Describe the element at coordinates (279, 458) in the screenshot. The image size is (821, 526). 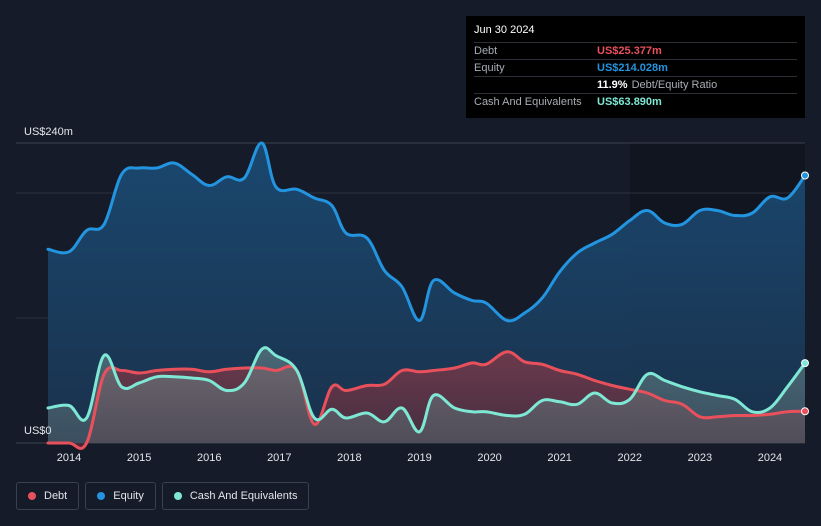
I see `x-tick-2017: 2017` at that location.